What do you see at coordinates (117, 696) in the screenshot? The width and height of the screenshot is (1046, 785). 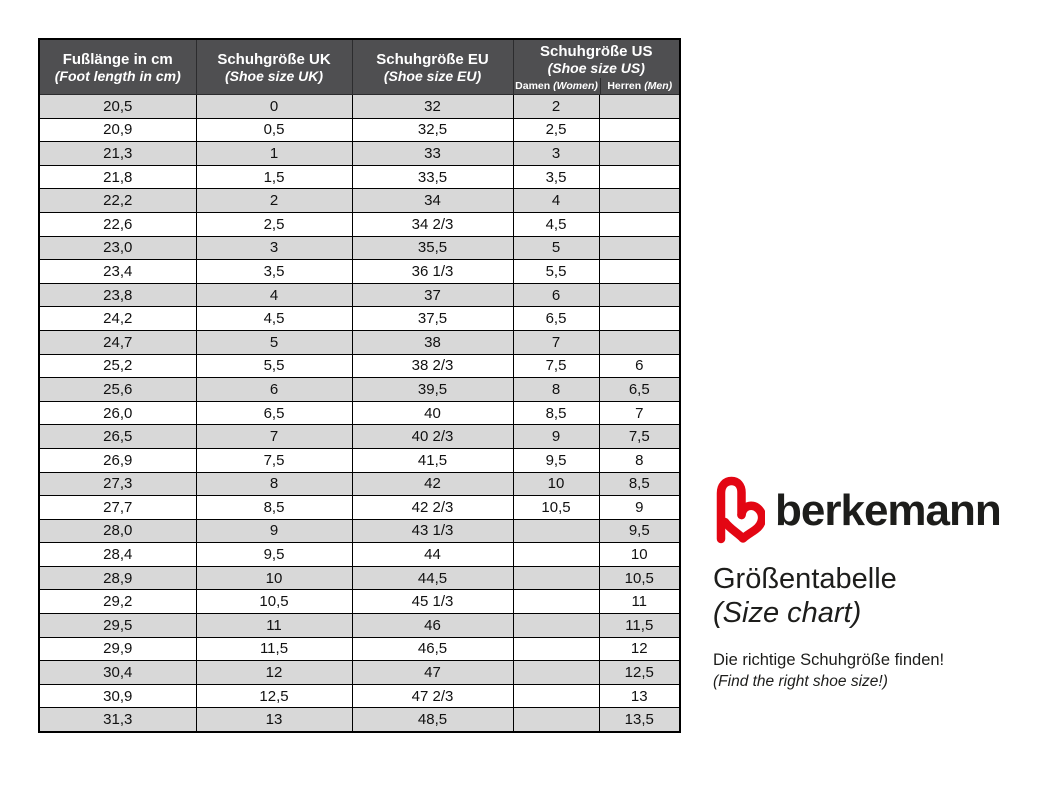 I see `table-cell: 30,9` at bounding box center [117, 696].